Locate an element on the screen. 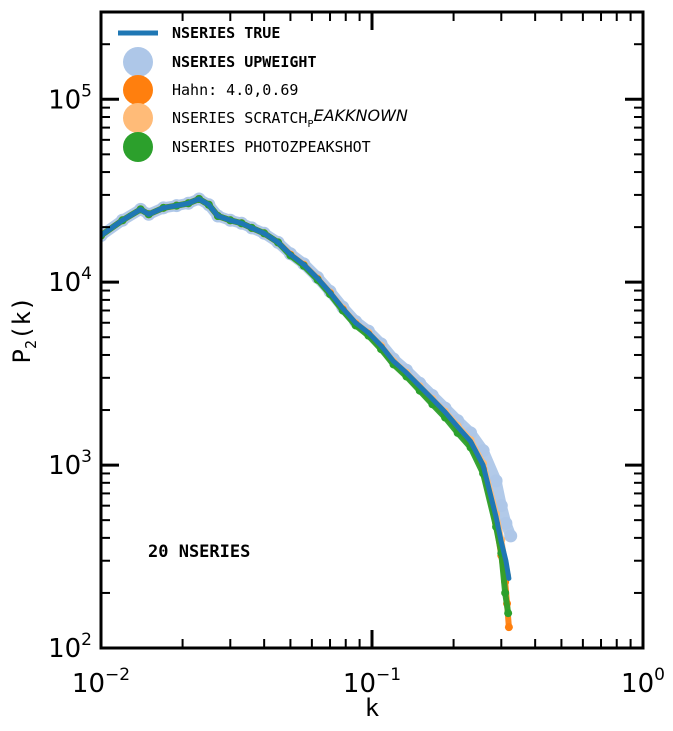  y-axis-label: P2(k) is located at coordinates (24, 330).